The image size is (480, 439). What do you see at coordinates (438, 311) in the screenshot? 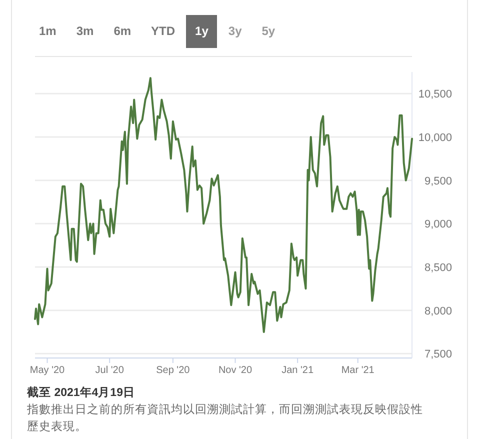
I see `y-tick-label: 8,000` at bounding box center [438, 311].